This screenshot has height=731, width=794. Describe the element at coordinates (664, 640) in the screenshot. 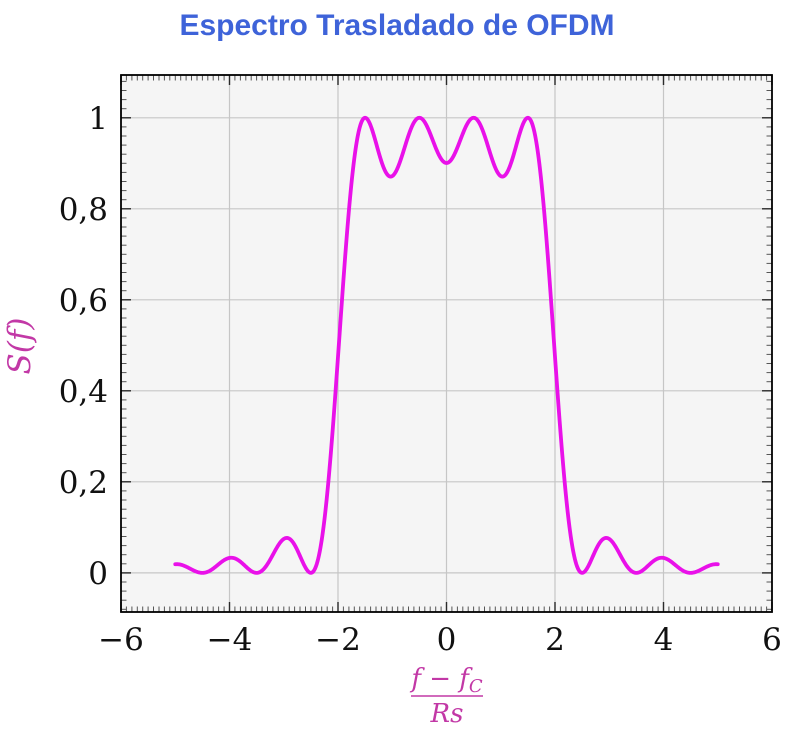

I see `x-tick-label: 4` at that location.